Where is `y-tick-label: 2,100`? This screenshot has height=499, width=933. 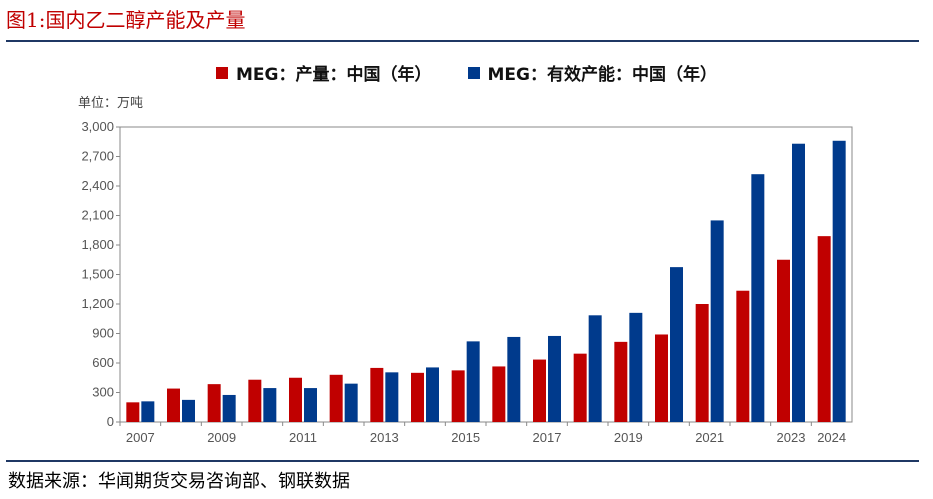 y-tick-label: 2,100 is located at coordinates (97, 215).